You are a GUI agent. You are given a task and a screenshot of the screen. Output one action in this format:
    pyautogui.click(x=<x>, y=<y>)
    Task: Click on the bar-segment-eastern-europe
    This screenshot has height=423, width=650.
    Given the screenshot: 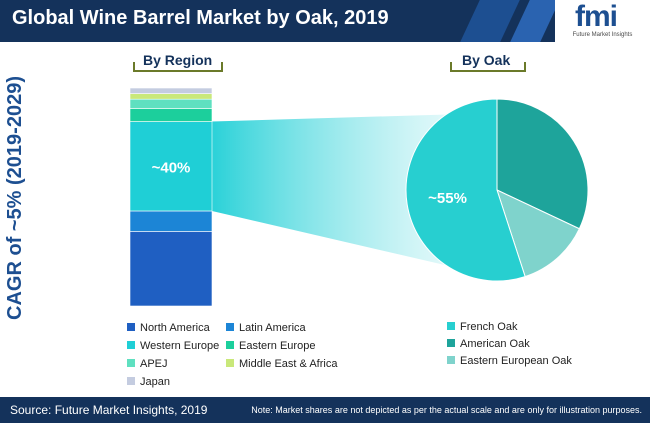 What is the action you would take?
    pyautogui.click(x=171, y=115)
    